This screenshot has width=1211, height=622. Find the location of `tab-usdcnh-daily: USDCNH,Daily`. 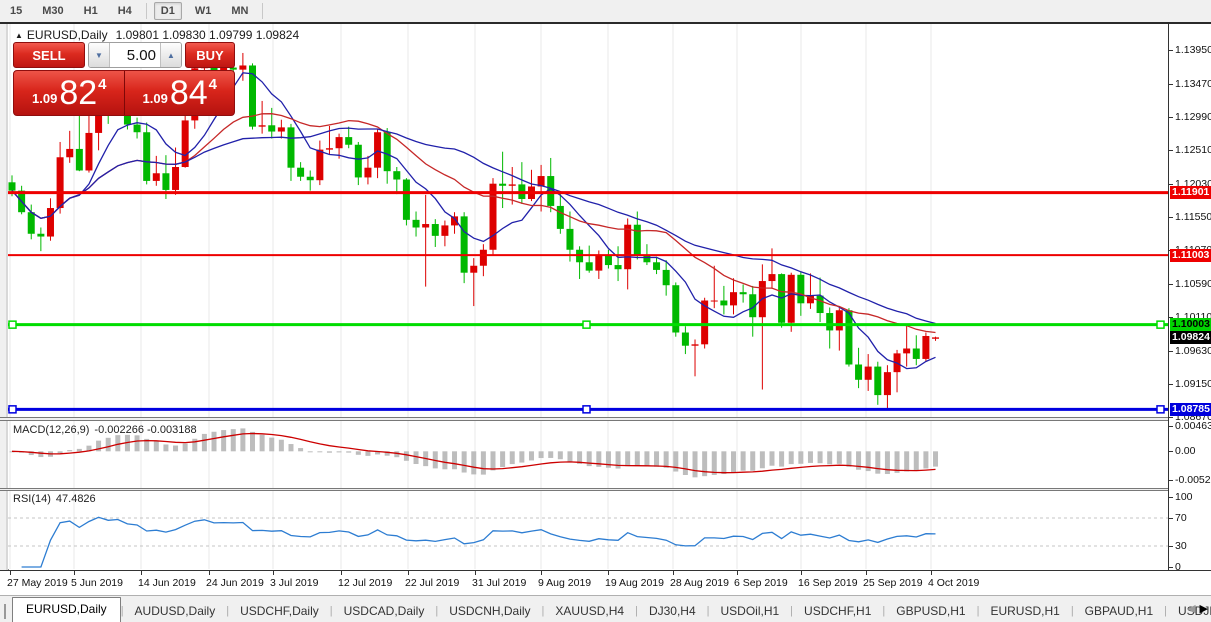

tab-usdcnh-daily: USDCNH,Daily is located at coordinates (490, 611).